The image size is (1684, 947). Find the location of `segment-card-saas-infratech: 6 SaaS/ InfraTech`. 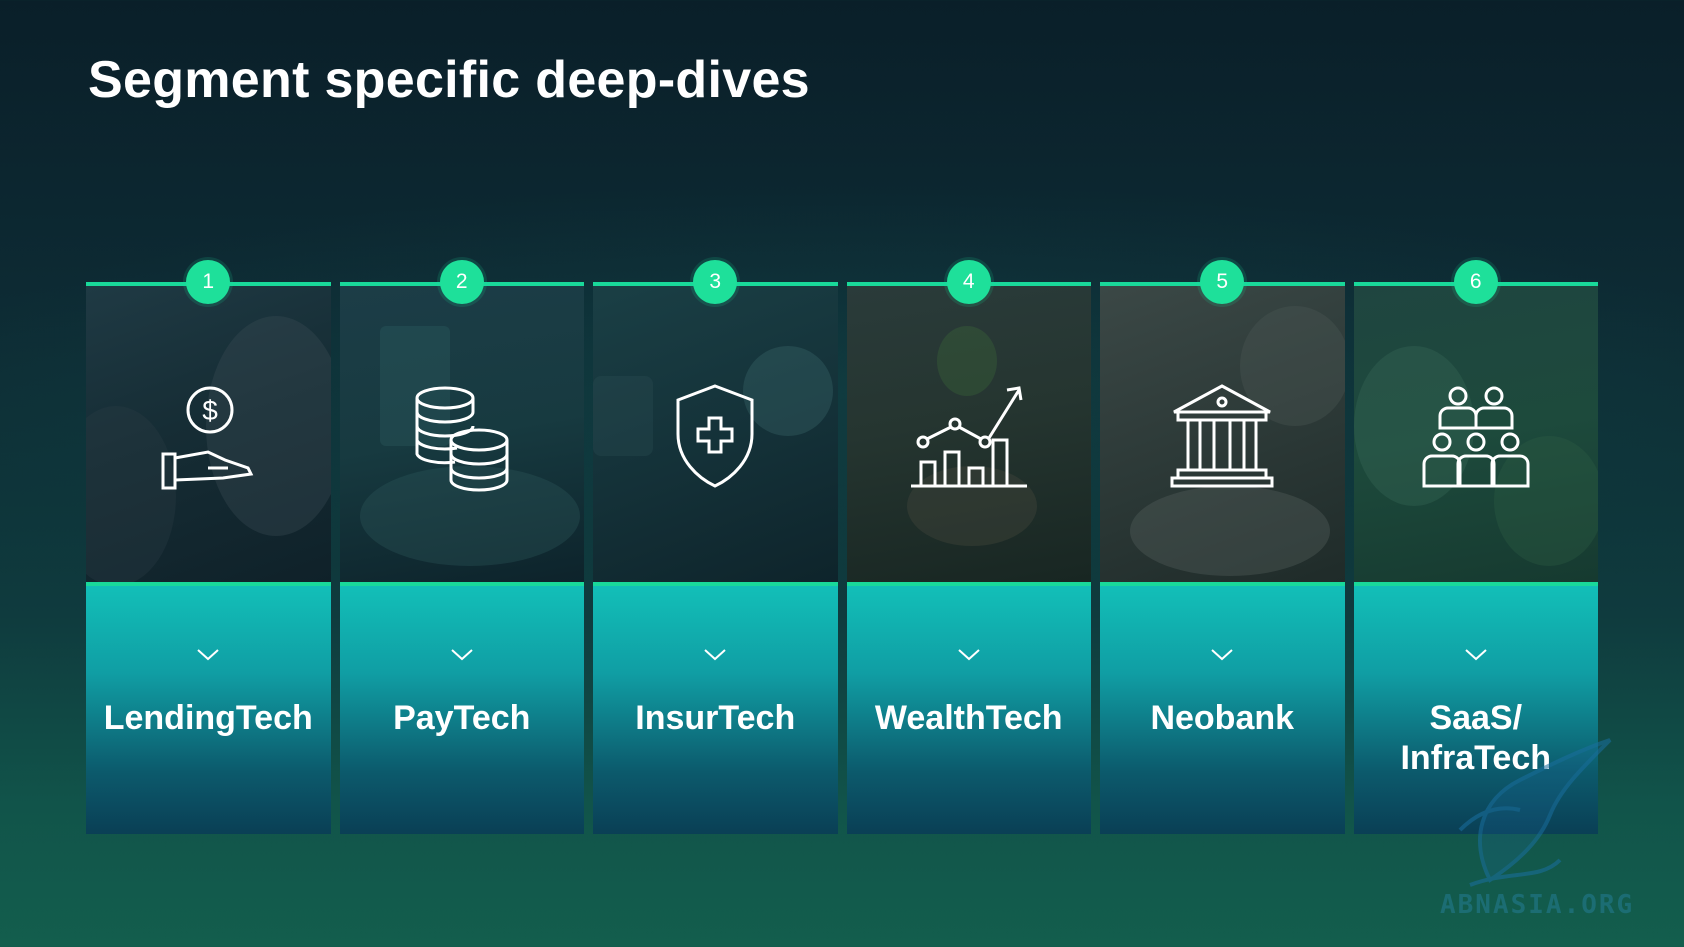

segment-card-saas-infratech: 6 SaaS/ InfraTech is located at coordinates (1475, 547).